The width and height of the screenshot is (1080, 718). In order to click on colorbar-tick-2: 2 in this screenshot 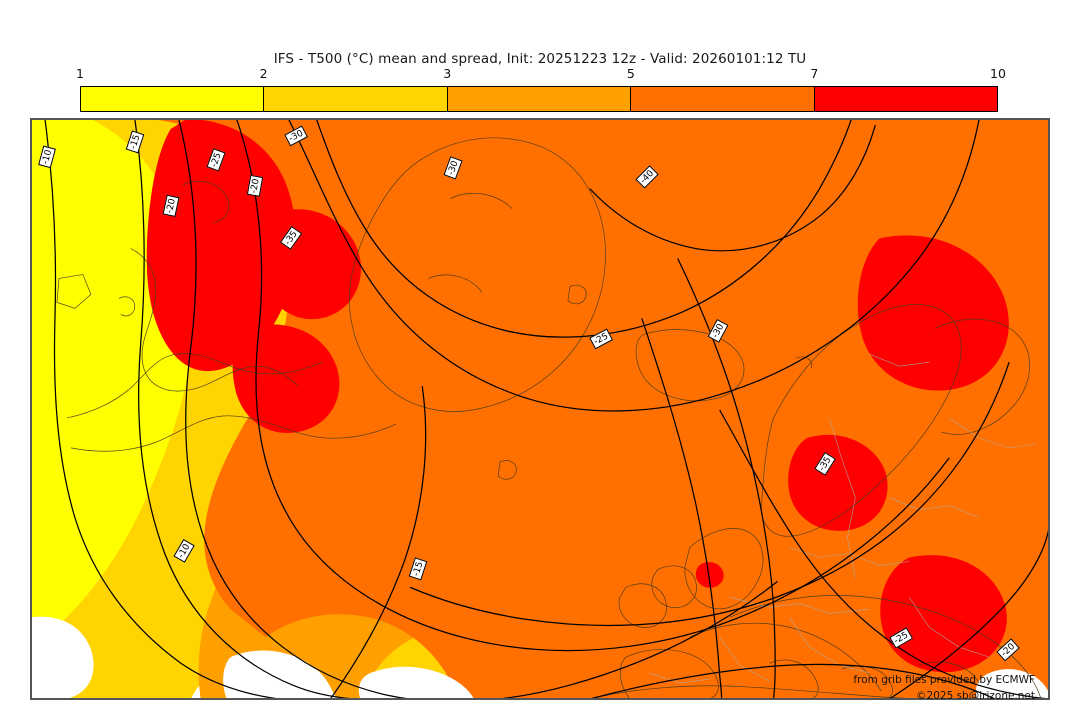, I will do `click(263, 73)`.